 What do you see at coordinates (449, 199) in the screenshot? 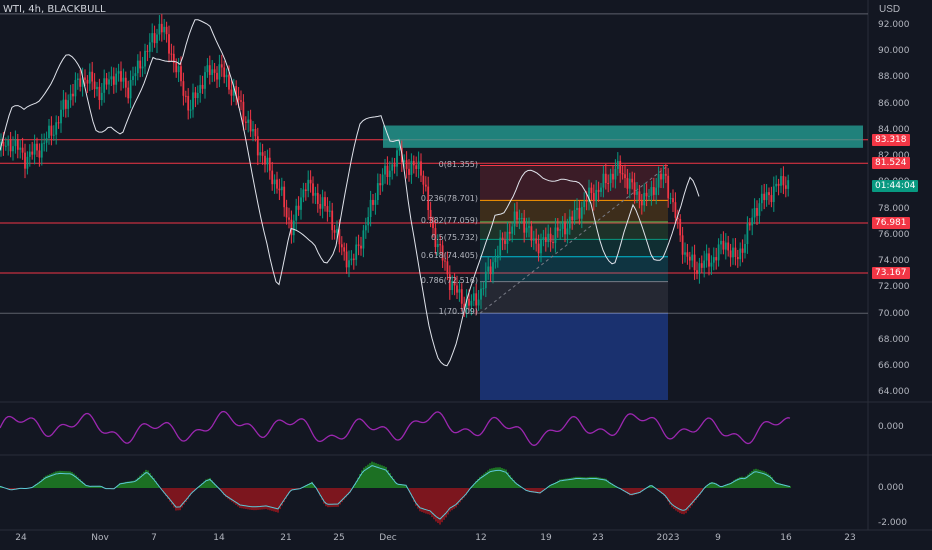
I see `fib-label: 0.236(78.701)` at bounding box center [449, 199].